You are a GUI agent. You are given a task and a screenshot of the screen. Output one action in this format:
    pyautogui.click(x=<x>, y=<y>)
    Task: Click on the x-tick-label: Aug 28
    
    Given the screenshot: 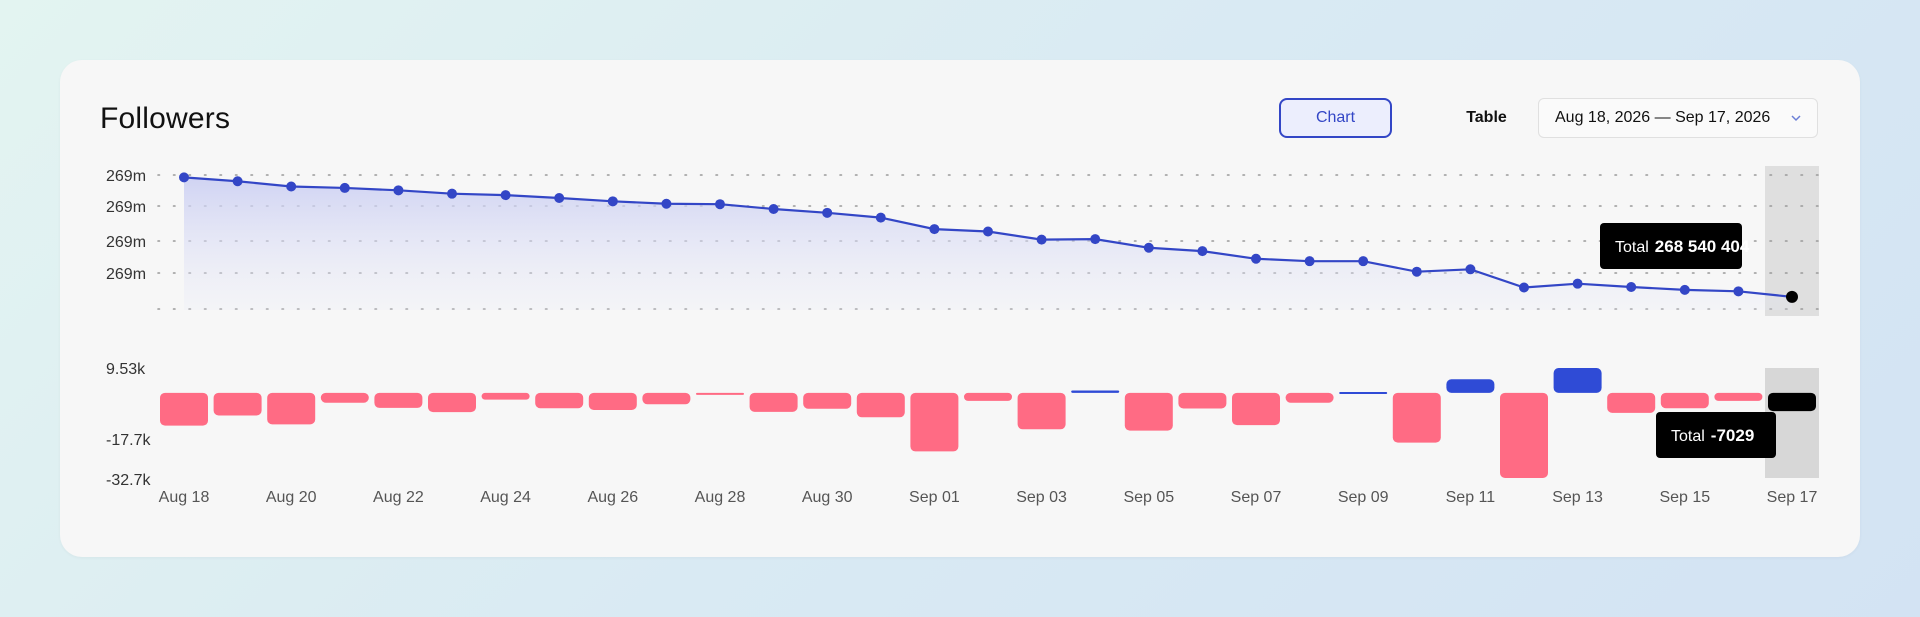 What is the action you would take?
    pyautogui.click(x=720, y=497)
    